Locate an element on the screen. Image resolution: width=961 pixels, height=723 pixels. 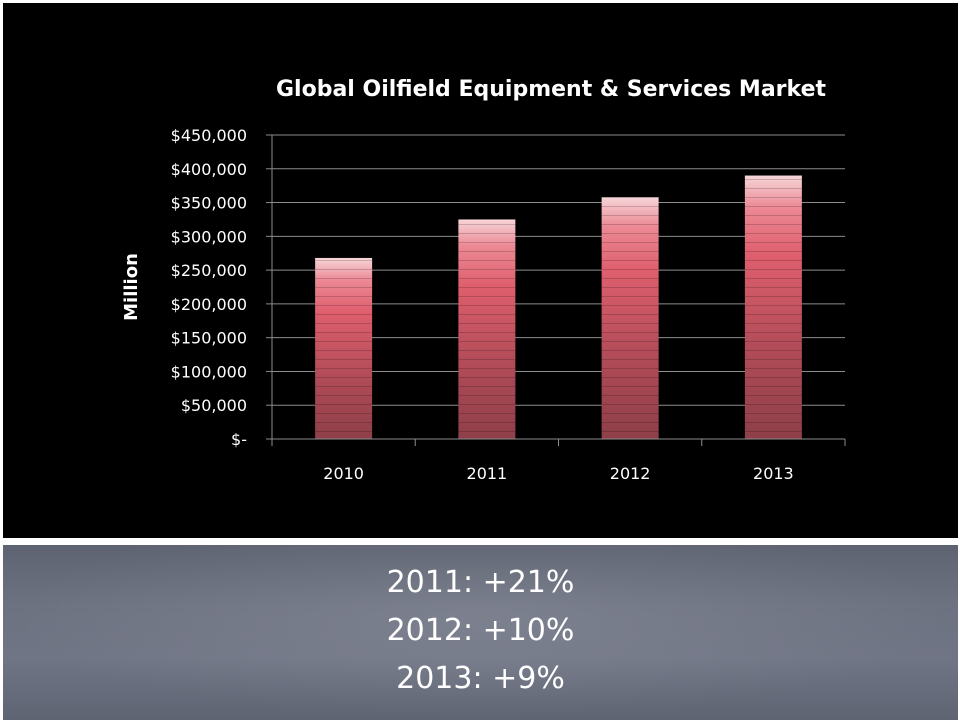
growth-note-2012: 2012: +10% is located at coordinates (480, 630).